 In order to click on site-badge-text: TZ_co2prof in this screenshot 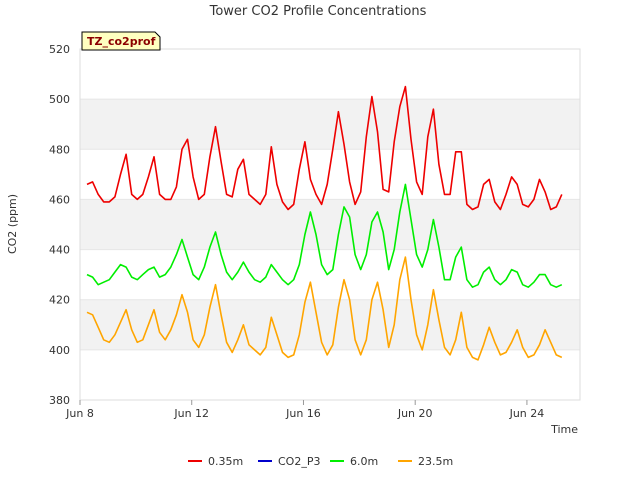, I will do `click(121, 41)`.